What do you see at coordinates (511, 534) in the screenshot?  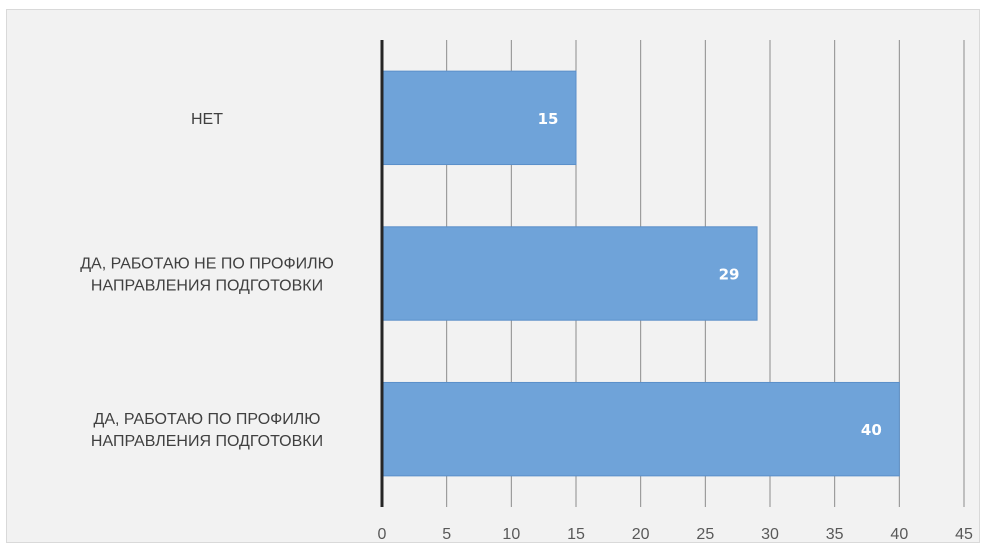 I see `x-tick-label: 10` at bounding box center [511, 534].